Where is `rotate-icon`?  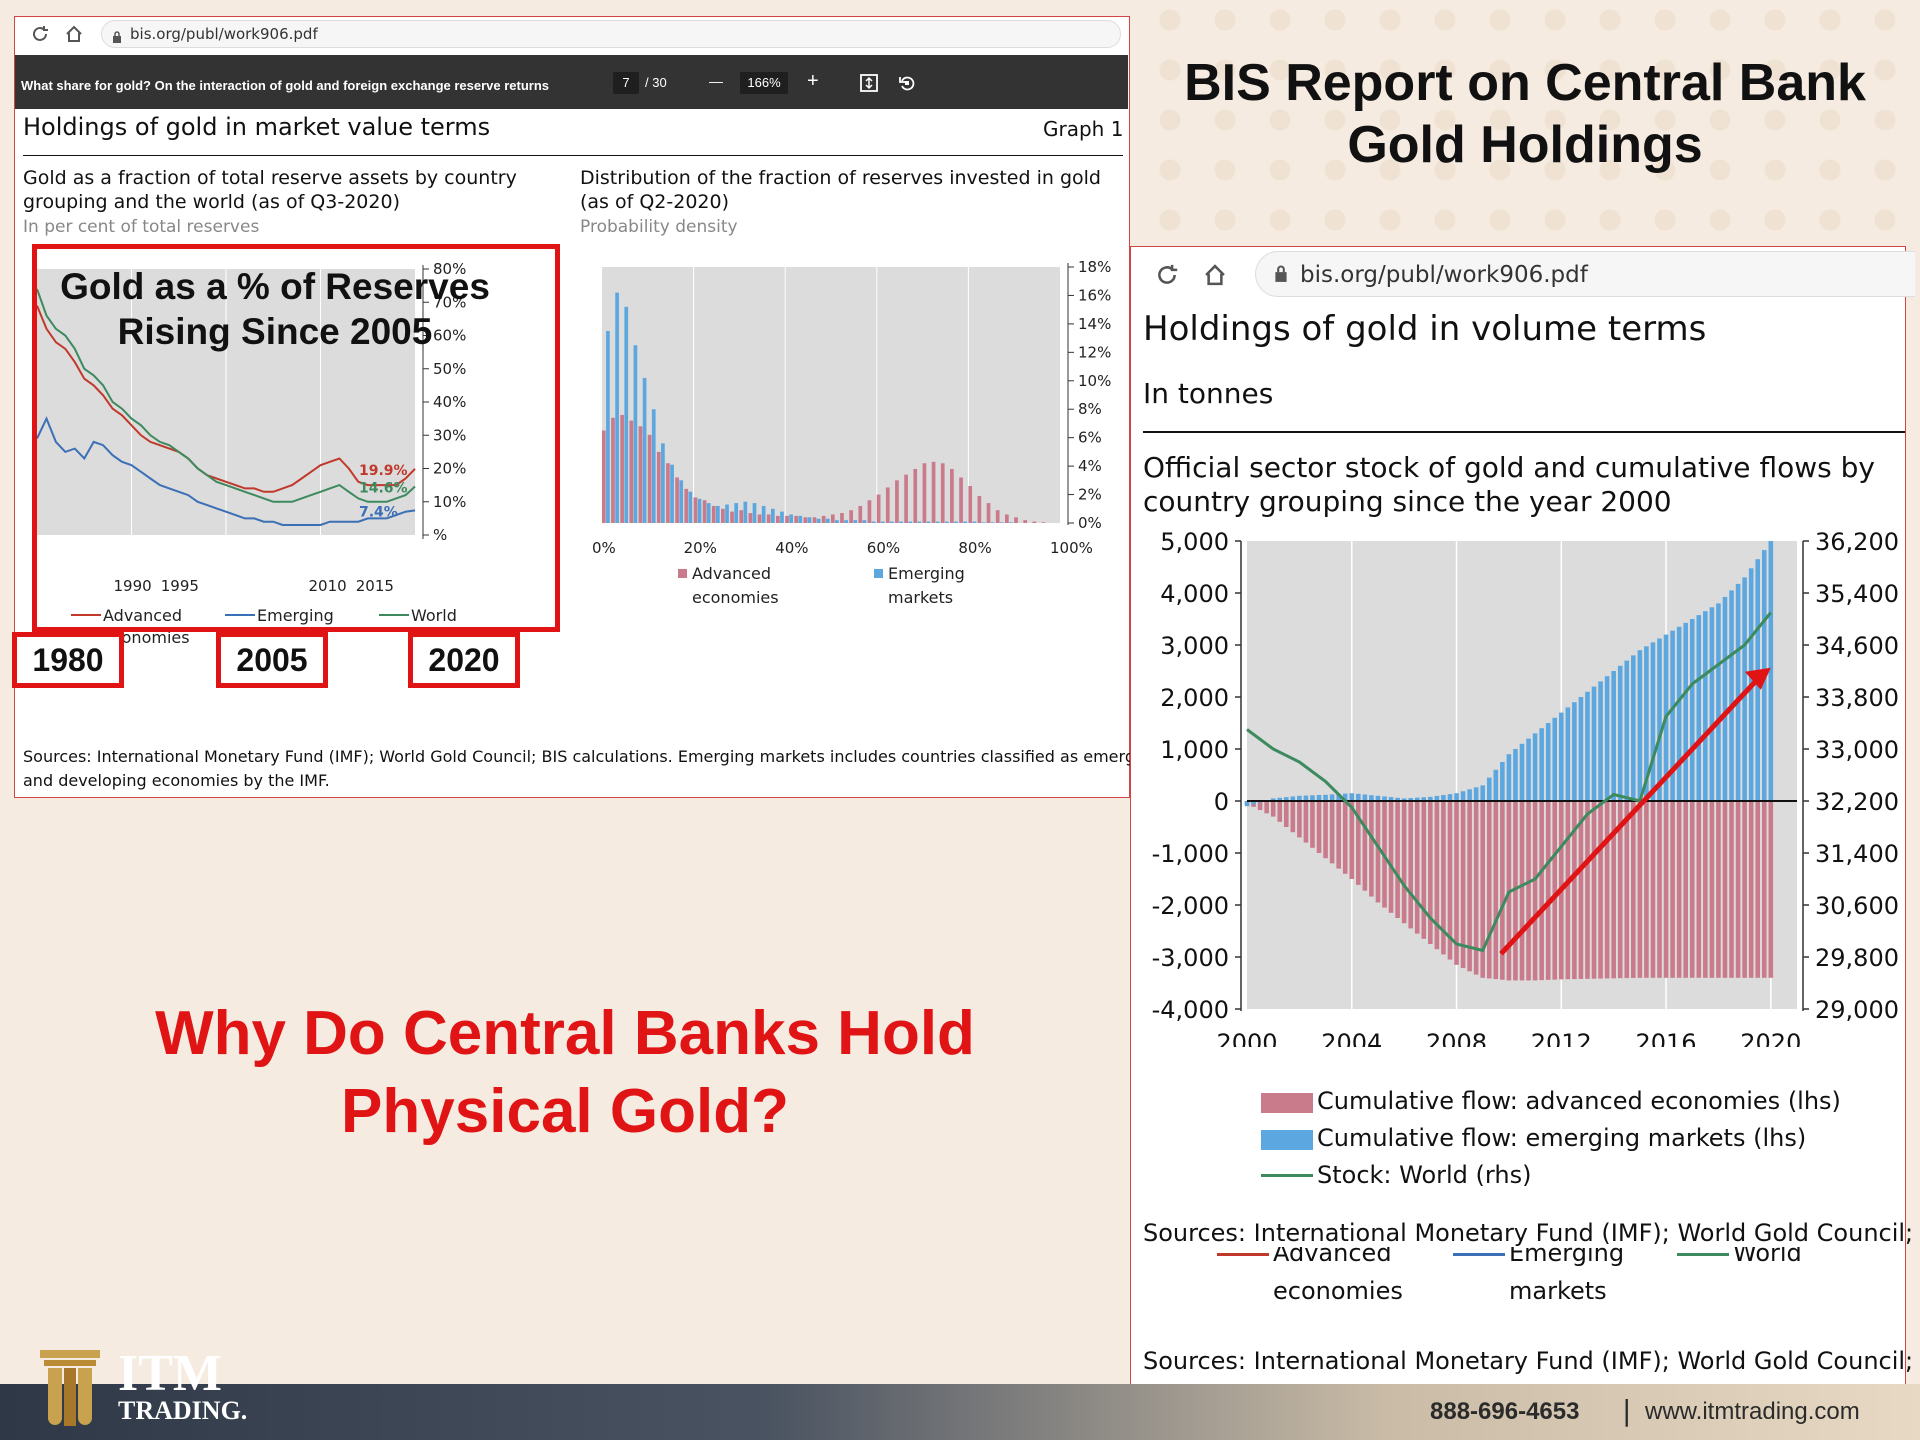 rotate-icon is located at coordinates (907, 83).